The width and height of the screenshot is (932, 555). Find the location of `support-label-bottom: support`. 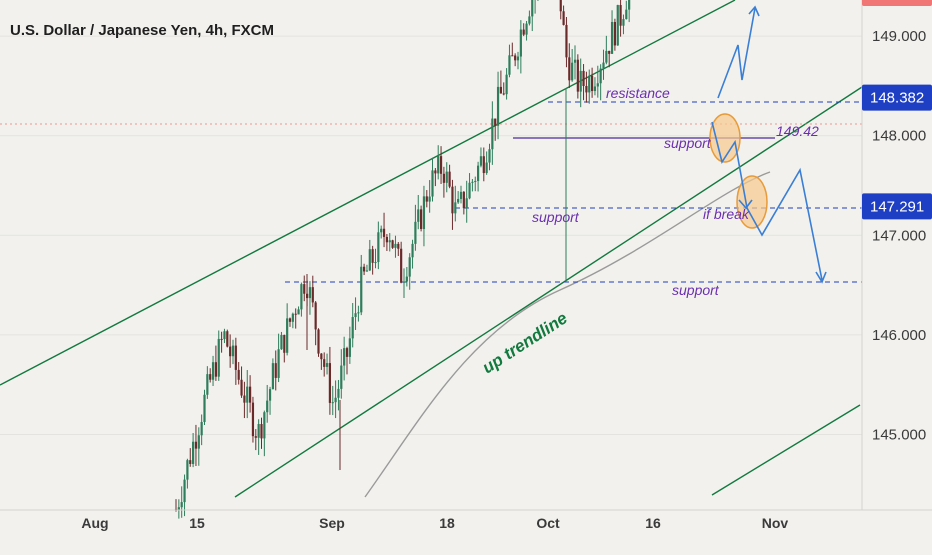

support-label-bottom: support is located at coordinates (696, 290).